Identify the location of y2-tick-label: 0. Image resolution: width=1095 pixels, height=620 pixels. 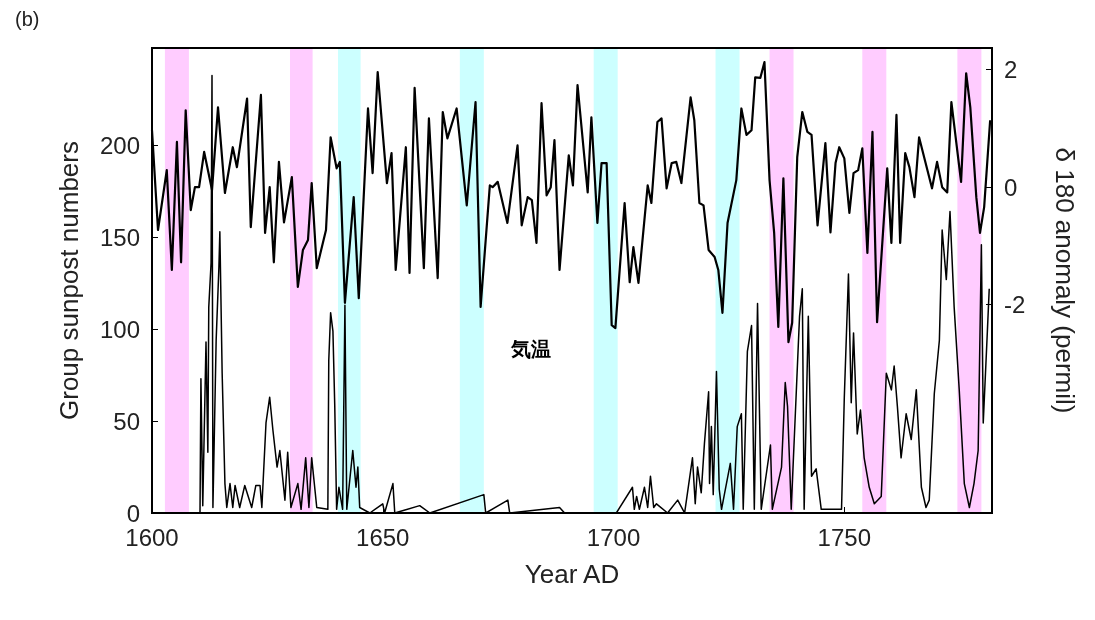
(1011, 187).